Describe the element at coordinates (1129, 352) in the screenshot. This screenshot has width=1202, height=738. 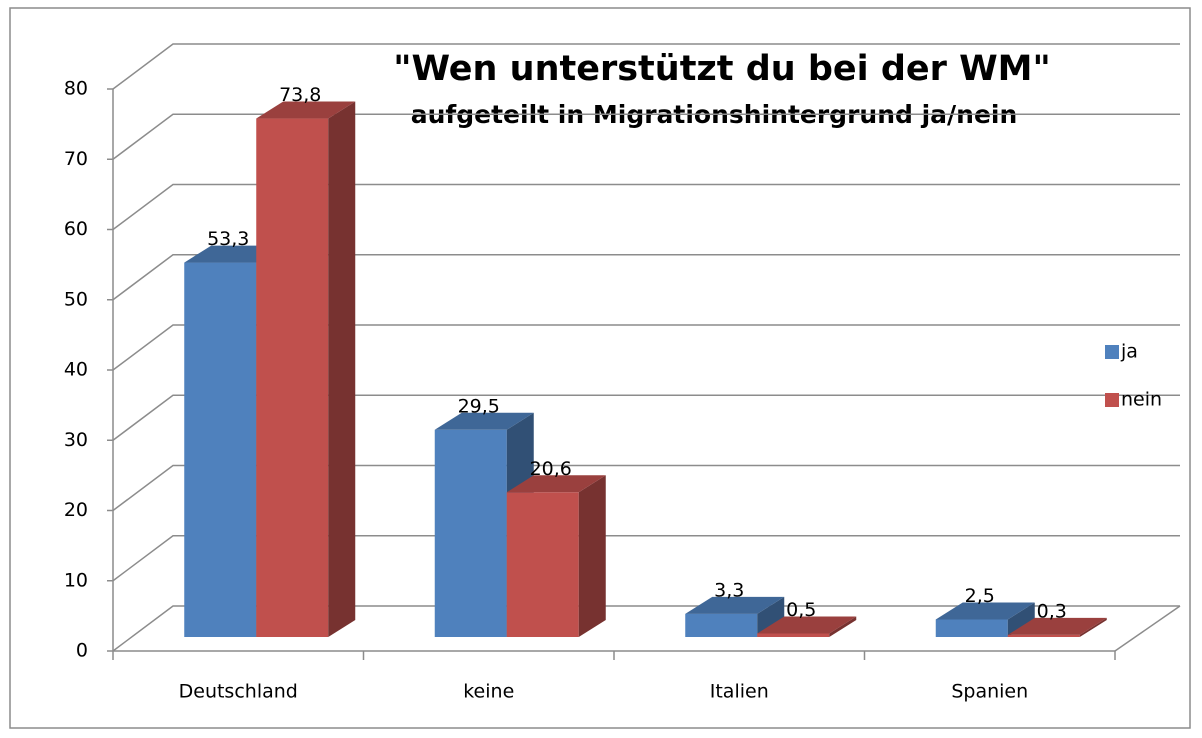
I see `legend-label: ja` at that location.